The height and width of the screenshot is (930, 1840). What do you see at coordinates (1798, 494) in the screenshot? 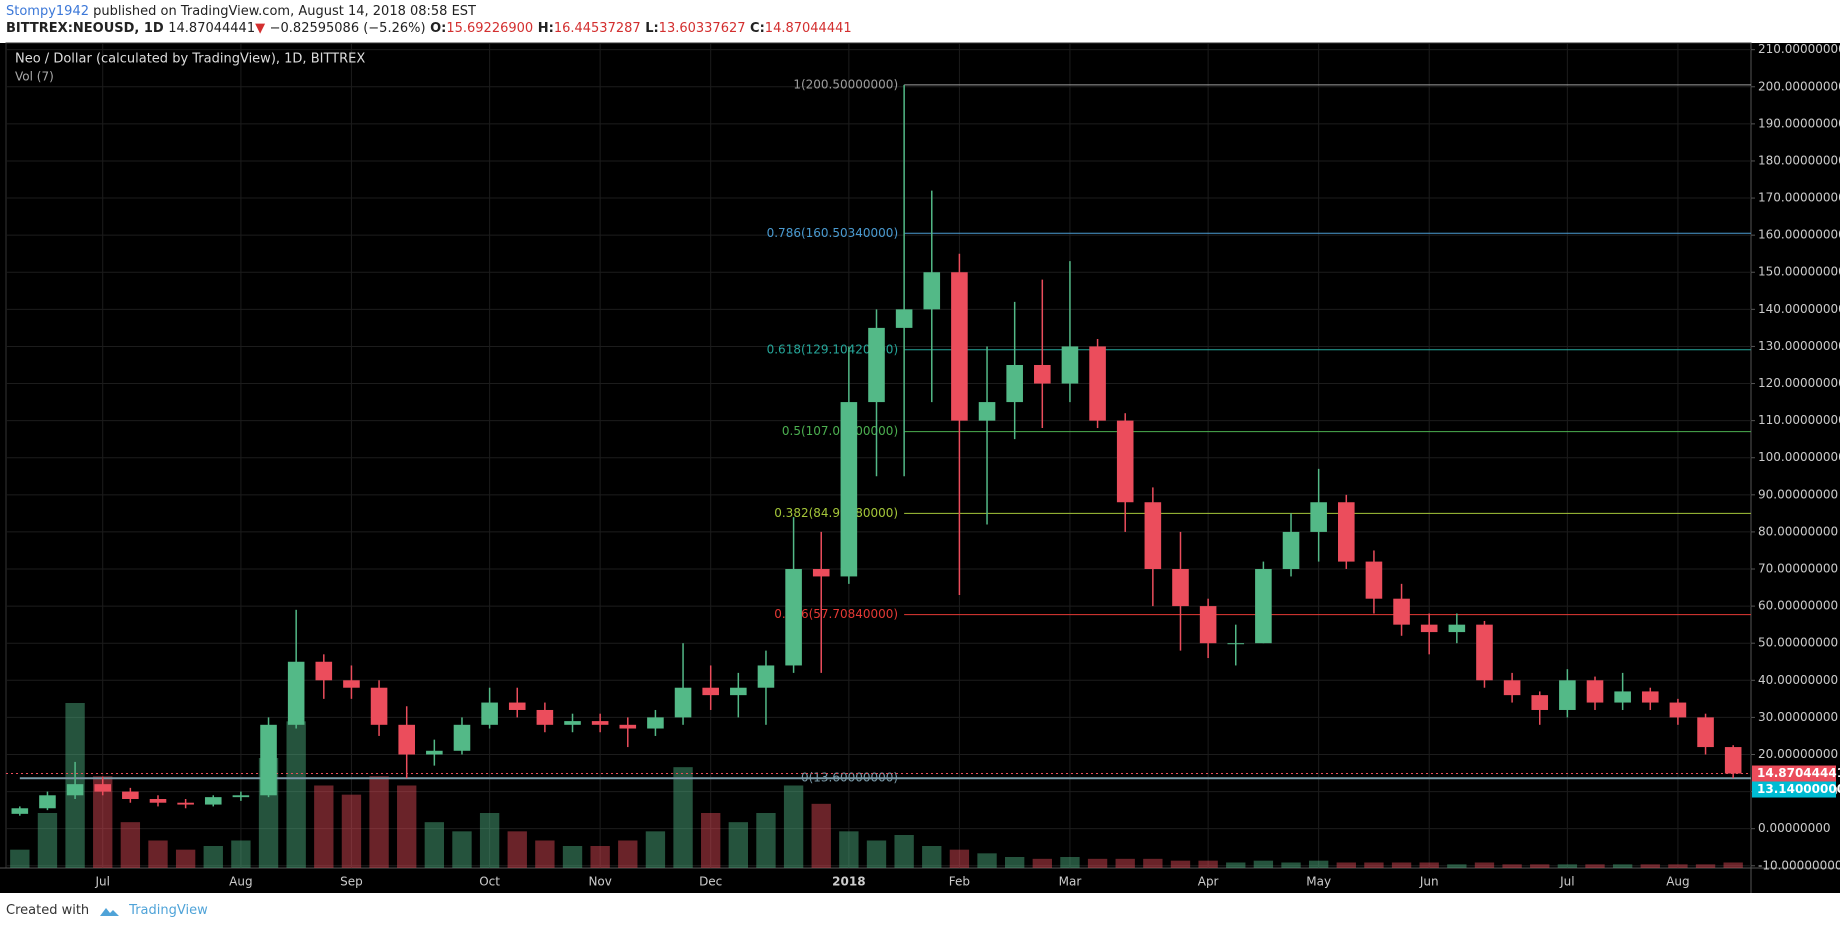
I see `y-tick-label: 90.00000000` at bounding box center [1798, 494].